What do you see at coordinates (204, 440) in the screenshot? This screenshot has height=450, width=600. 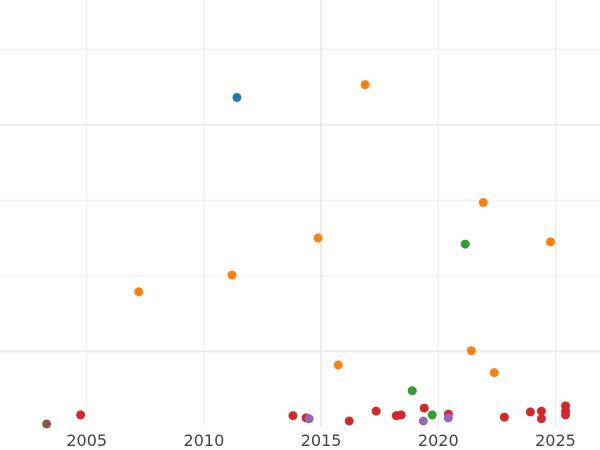 I see `x-tick-label: 2010` at bounding box center [204, 440].